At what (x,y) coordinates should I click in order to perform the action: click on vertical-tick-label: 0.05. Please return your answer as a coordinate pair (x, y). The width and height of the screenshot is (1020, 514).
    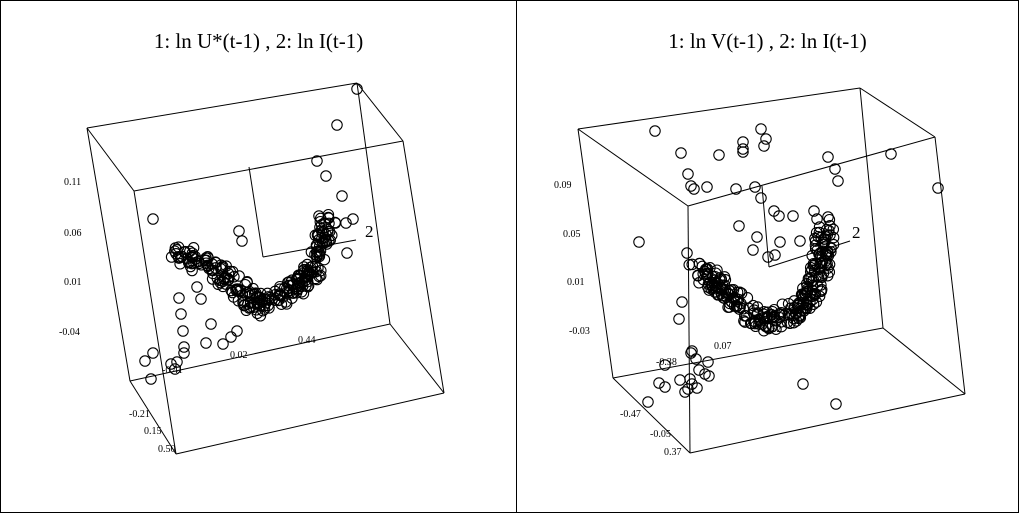
    Looking at the image, I should click on (572, 234).